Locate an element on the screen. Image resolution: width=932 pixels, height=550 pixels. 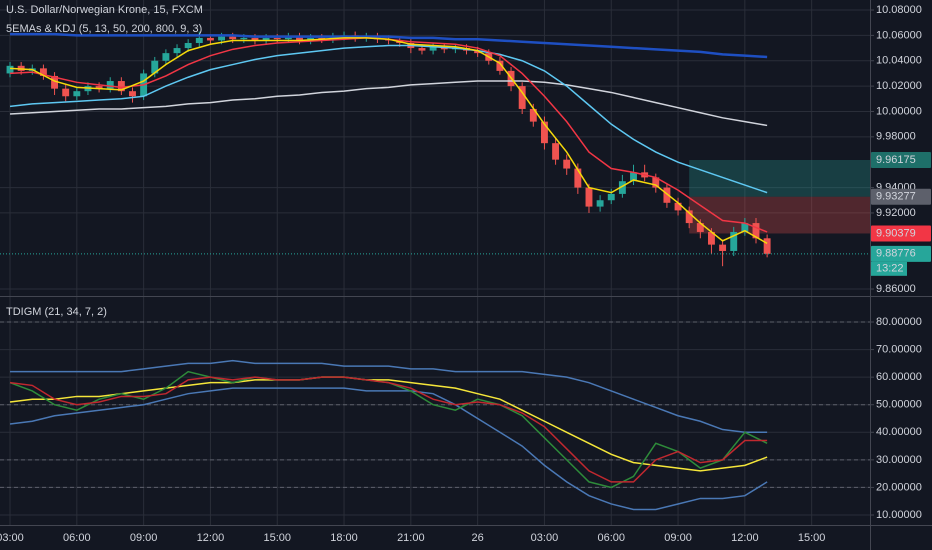
target-badge is located at coordinates (901, 159).